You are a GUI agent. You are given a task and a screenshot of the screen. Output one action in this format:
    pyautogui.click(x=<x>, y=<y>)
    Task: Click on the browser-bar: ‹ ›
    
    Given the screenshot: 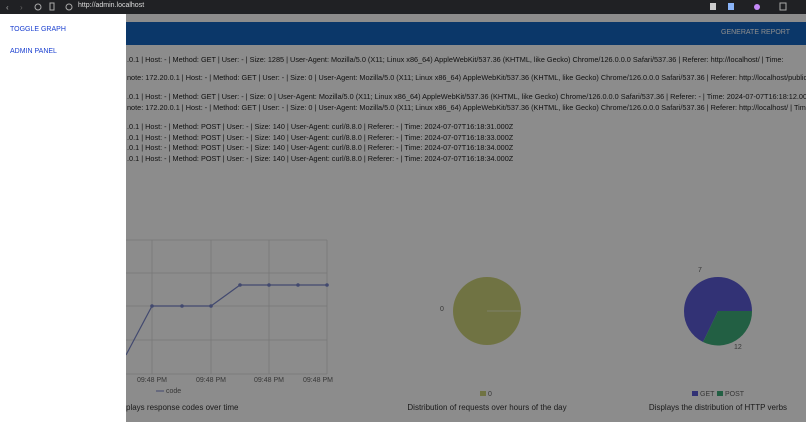 What is the action you would take?
    pyautogui.click(x=403, y=7)
    